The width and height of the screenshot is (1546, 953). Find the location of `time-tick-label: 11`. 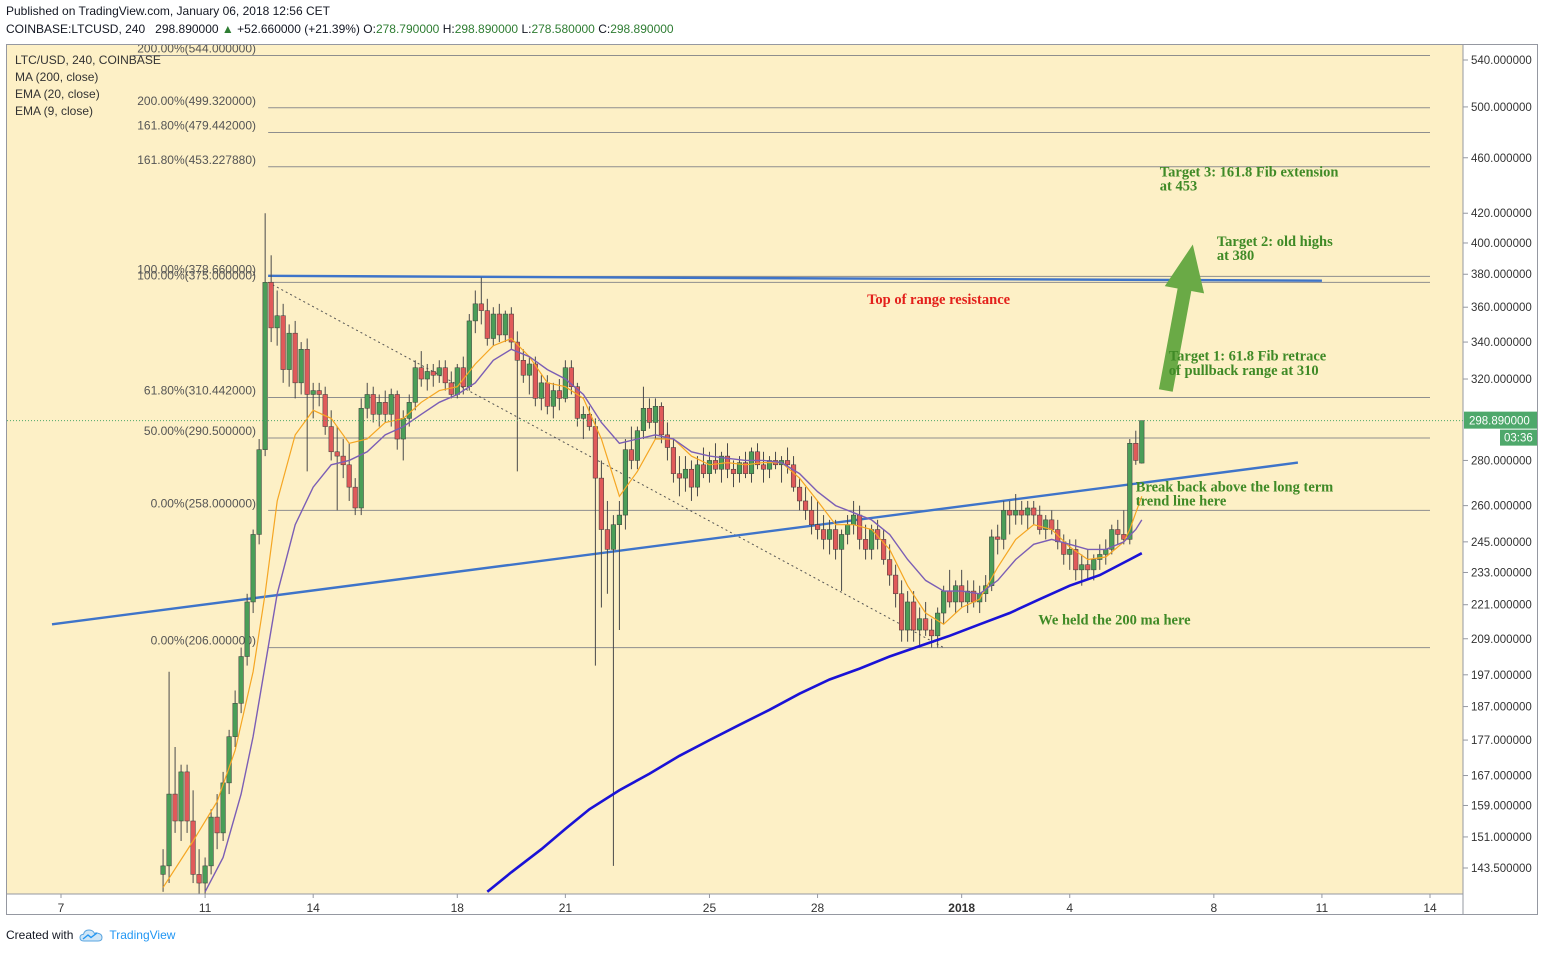

time-tick-label: 11 is located at coordinates (1322, 908).